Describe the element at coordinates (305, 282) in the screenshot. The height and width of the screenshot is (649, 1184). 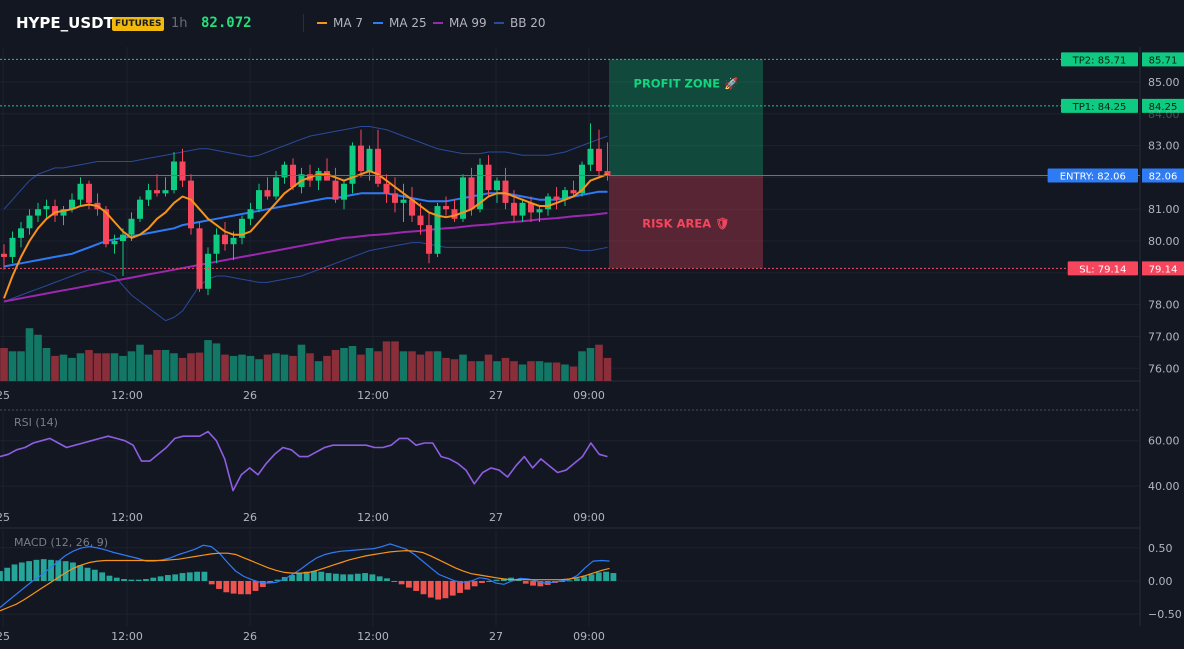
I see `bb-lower-line` at that location.